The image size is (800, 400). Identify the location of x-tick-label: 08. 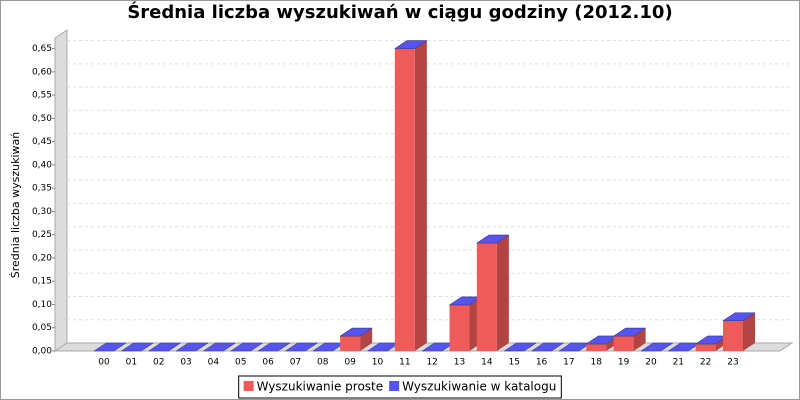
(323, 363).